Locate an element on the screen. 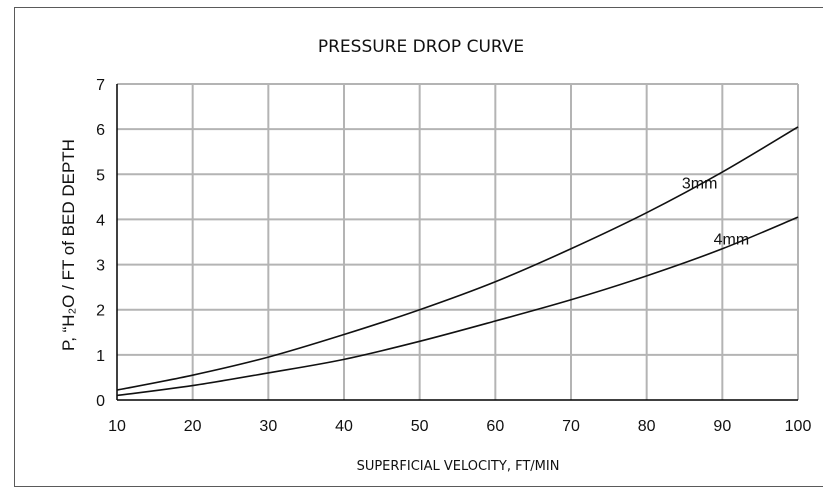 This screenshot has height=487, width=823. x-tick-label: 50 is located at coordinates (420, 426).